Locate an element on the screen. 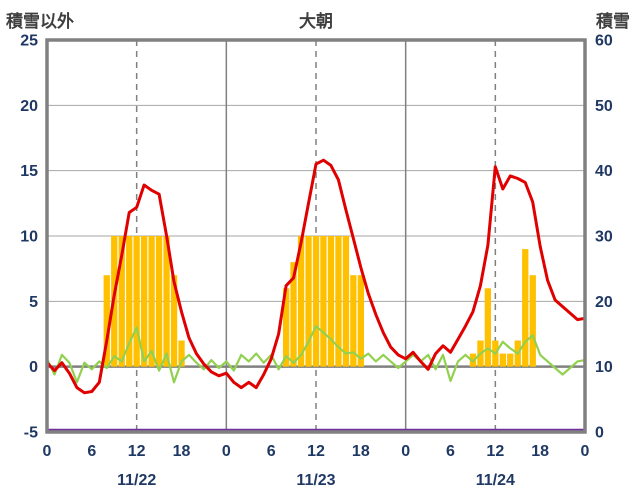 The height and width of the screenshot is (501, 636). green-line is located at coordinates (316, 354).